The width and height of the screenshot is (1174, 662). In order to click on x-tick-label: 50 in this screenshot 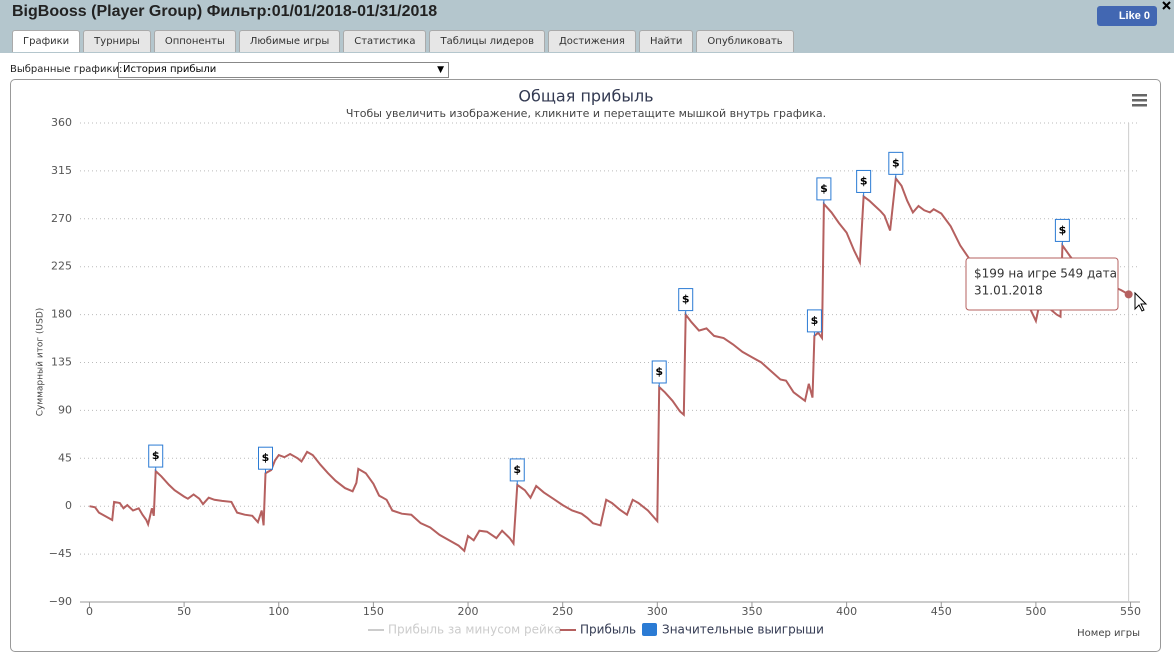, I will do `click(184, 611)`.